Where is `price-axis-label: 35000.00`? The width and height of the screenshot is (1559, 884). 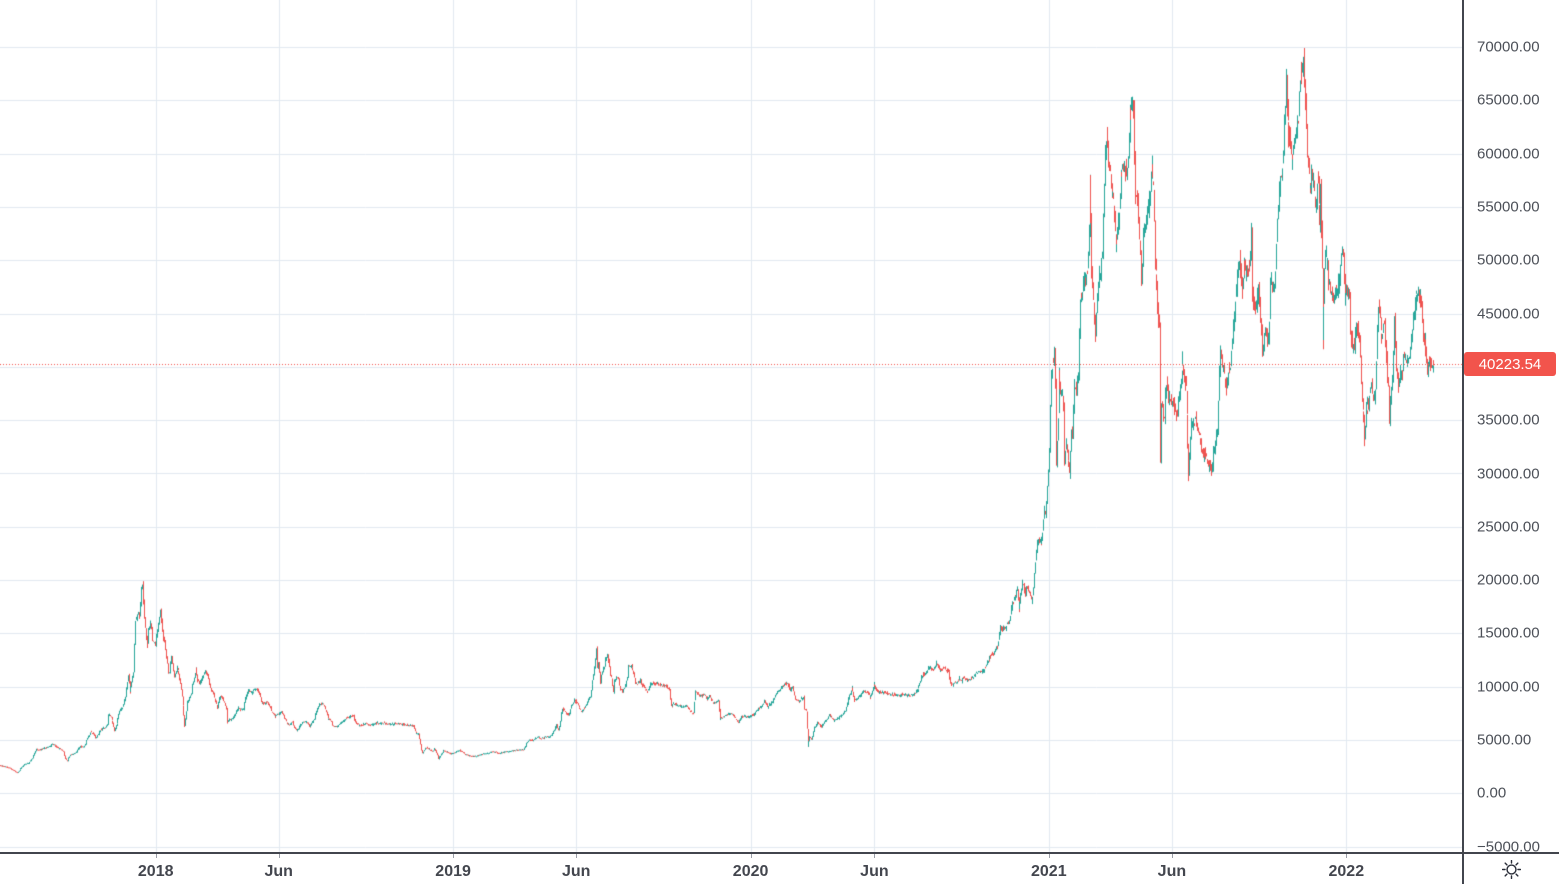 price-axis-label: 35000.00 is located at coordinates (1508, 420).